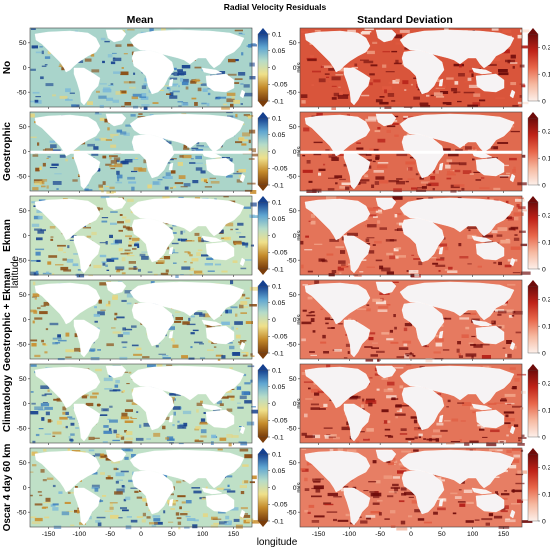 The height and width of the screenshot is (551, 550). I want to click on mean-colorbar-5: 0.1 0.05 0 -0.05 -0.1 m/s, so click(280, 403).